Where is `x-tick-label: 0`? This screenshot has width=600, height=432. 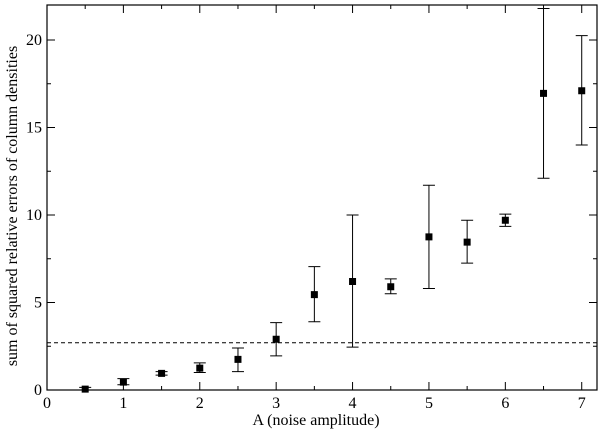 x-tick-label: 0 is located at coordinates (47, 403).